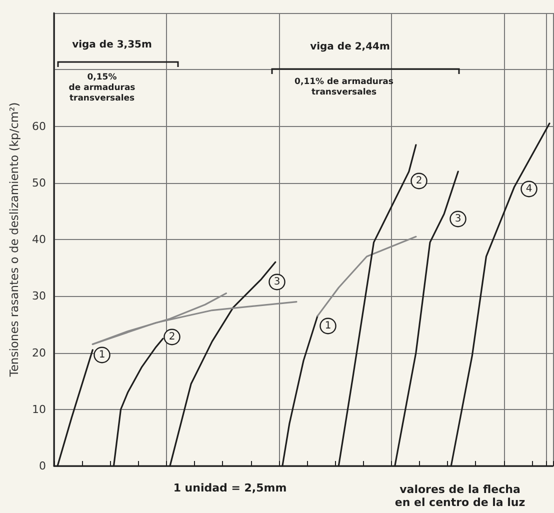 The image size is (554, 513). What do you see at coordinates (39, 183) in the screenshot?
I see `y-tick-label: 50` at bounding box center [39, 183].